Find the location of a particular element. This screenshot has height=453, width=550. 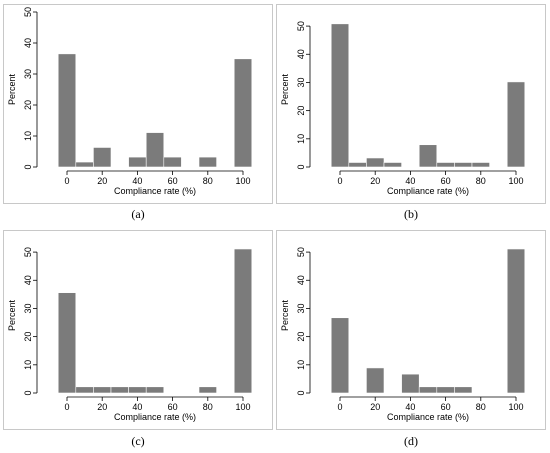

caption-b: (b) is located at coordinates (411, 214).